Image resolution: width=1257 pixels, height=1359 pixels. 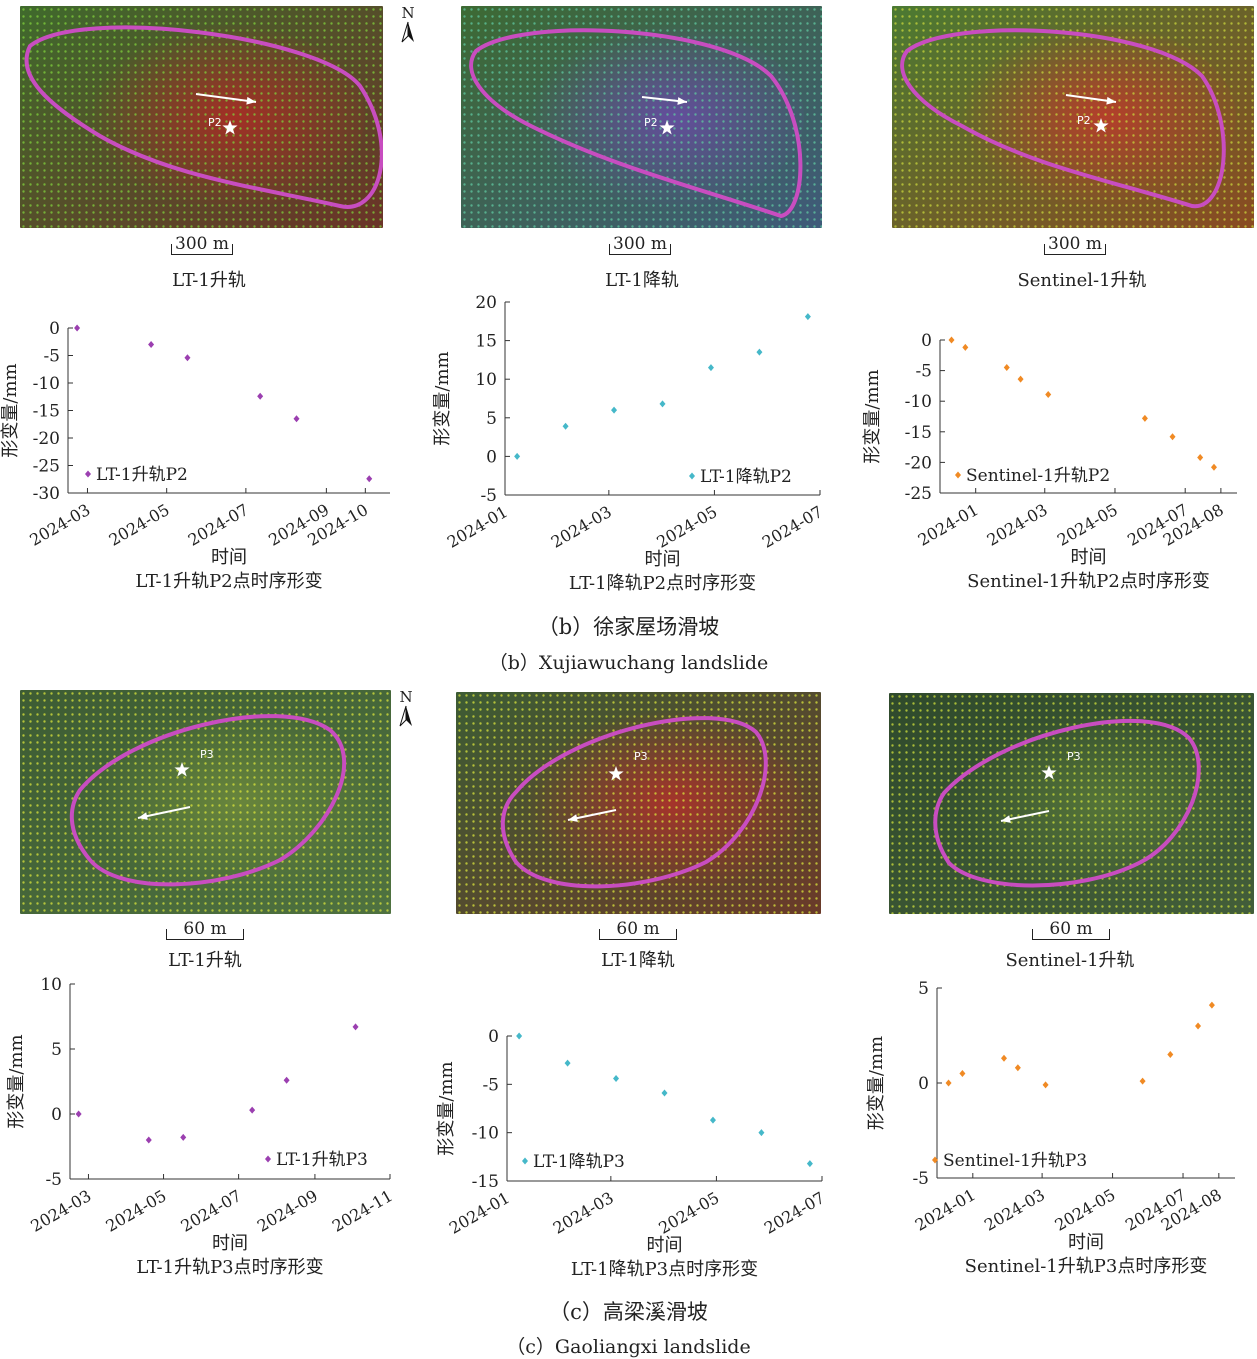 What do you see at coordinates (628, 661) in the screenshot?
I see `section-subtitle-b: （b）Xujiawuchang landslide` at bounding box center [628, 661].